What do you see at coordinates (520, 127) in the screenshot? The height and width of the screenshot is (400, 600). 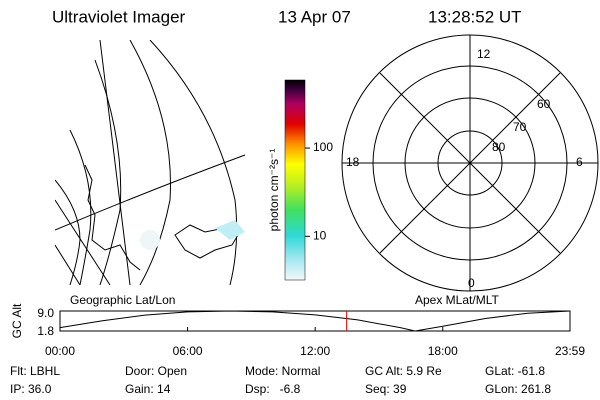 I see `lat-label: 70` at bounding box center [520, 127].